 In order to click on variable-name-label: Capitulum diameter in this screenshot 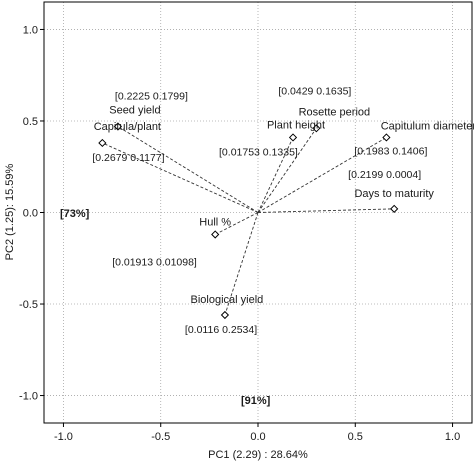, I will do `click(427, 126)`.